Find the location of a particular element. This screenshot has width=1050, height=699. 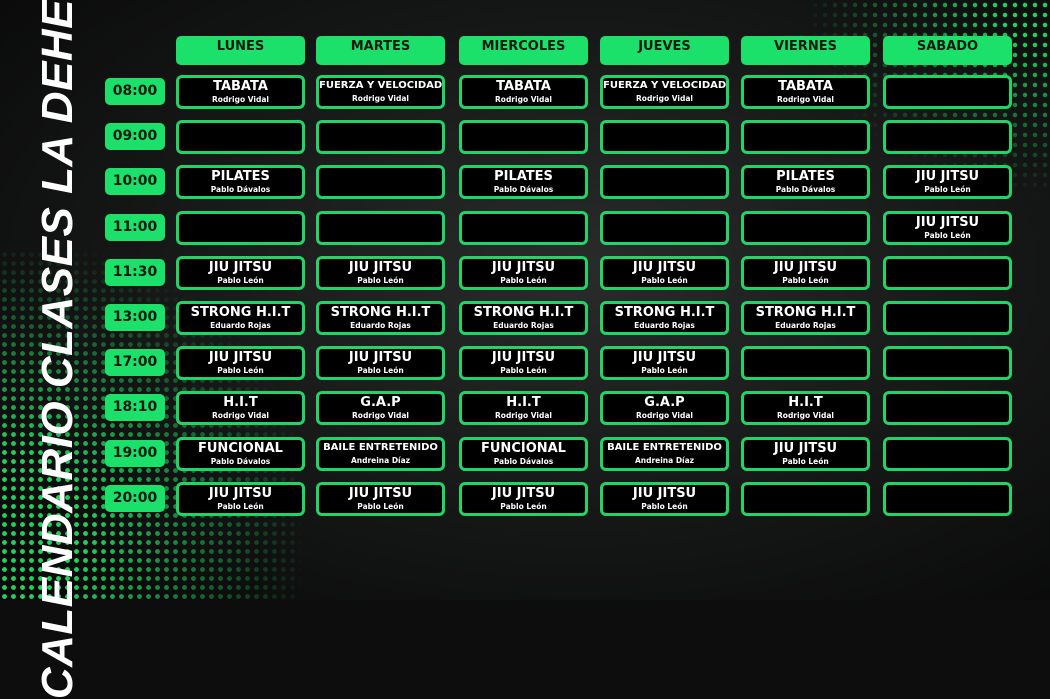

day-header-martes: MARTES is located at coordinates (380, 50).